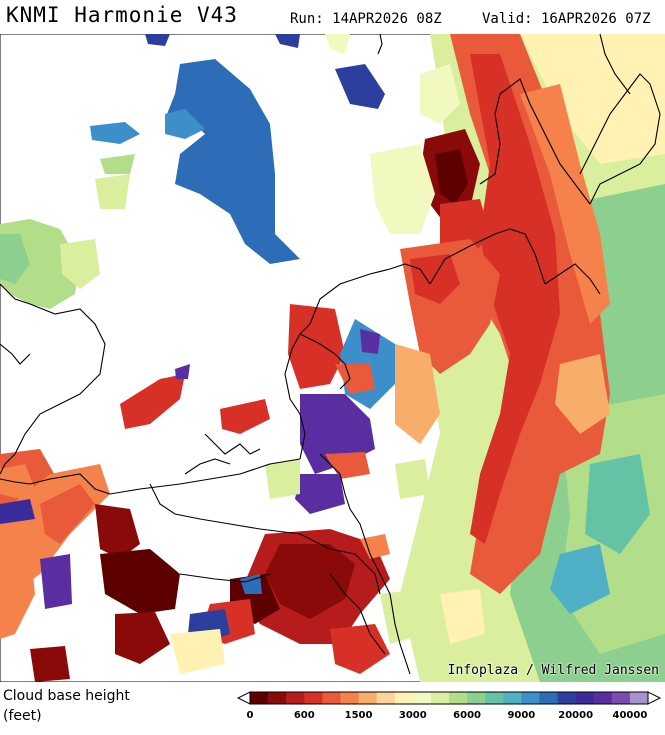 This screenshot has width=665, height=735. What do you see at coordinates (521, 715) in the screenshot?
I see `colorbar-tick-label: 9000` at bounding box center [521, 715].